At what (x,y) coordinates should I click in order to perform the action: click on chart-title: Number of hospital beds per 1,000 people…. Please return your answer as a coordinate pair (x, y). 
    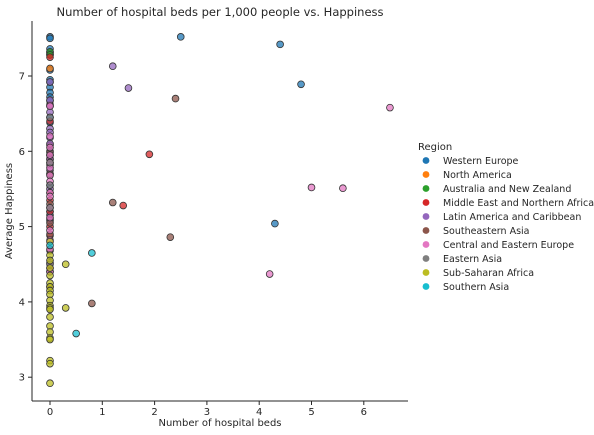
    Looking at the image, I should click on (219, 12).